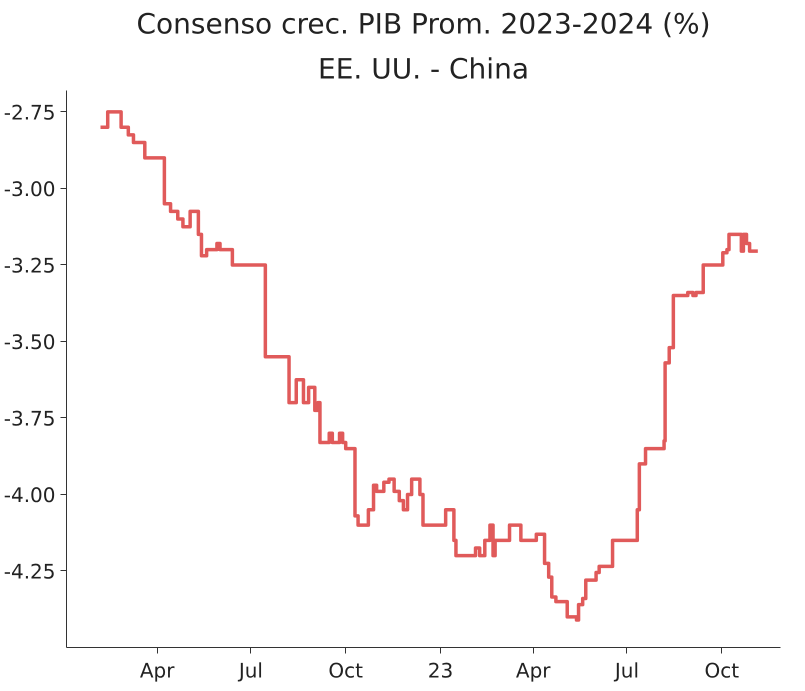 This screenshot has height=691, width=805. I want to click on y-tick-label: -2.75, so click(30, 112).